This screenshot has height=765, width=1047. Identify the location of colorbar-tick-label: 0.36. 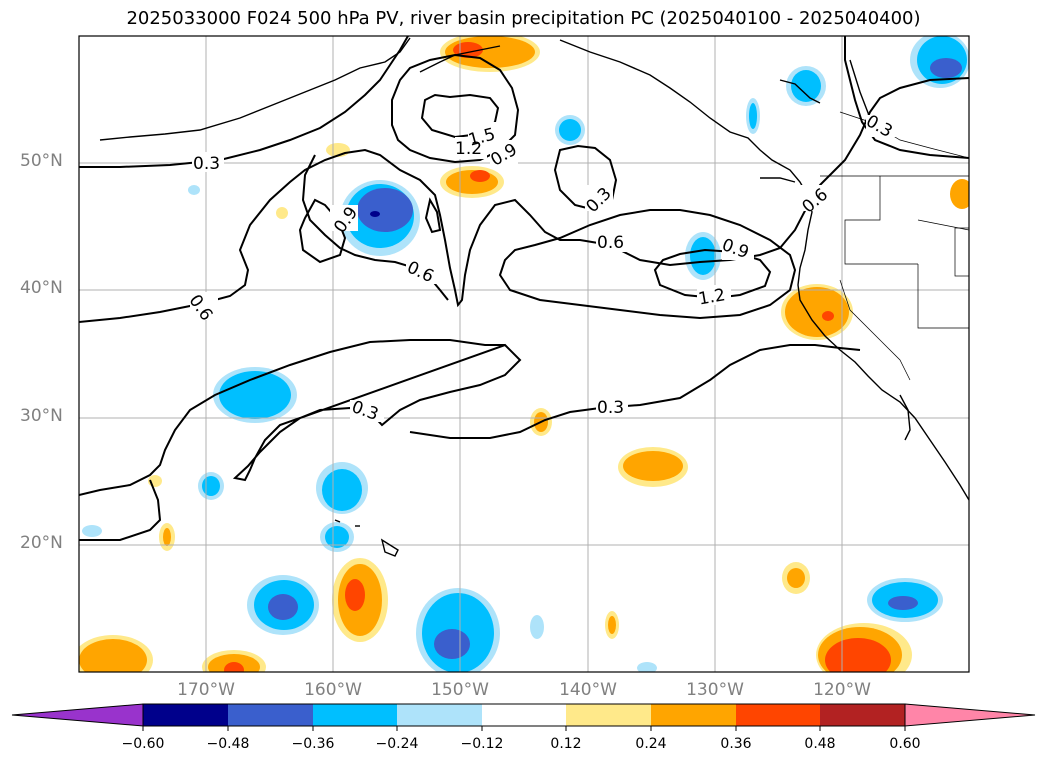
(736, 744).